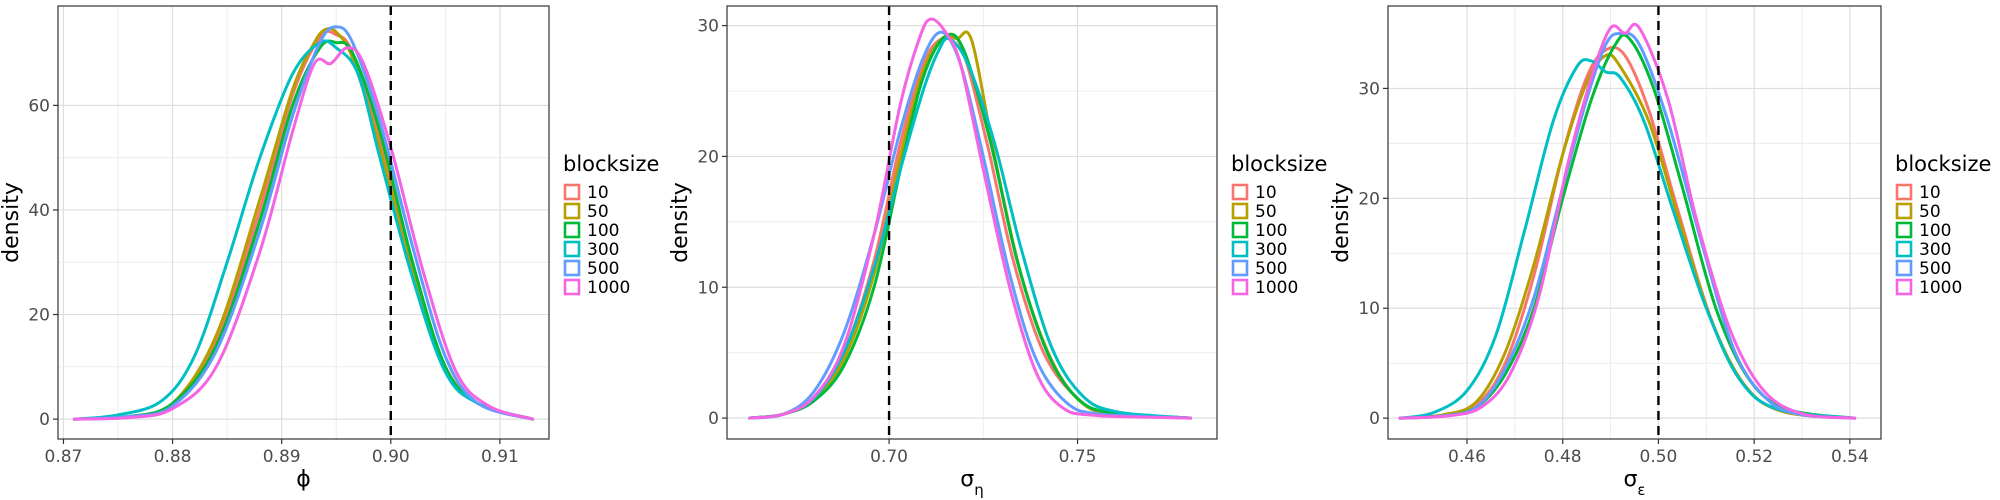 The height and width of the screenshot is (500, 2000). What do you see at coordinates (39, 106) in the screenshot?
I see `y-tick-label: 60` at bounding box center [39, 106].